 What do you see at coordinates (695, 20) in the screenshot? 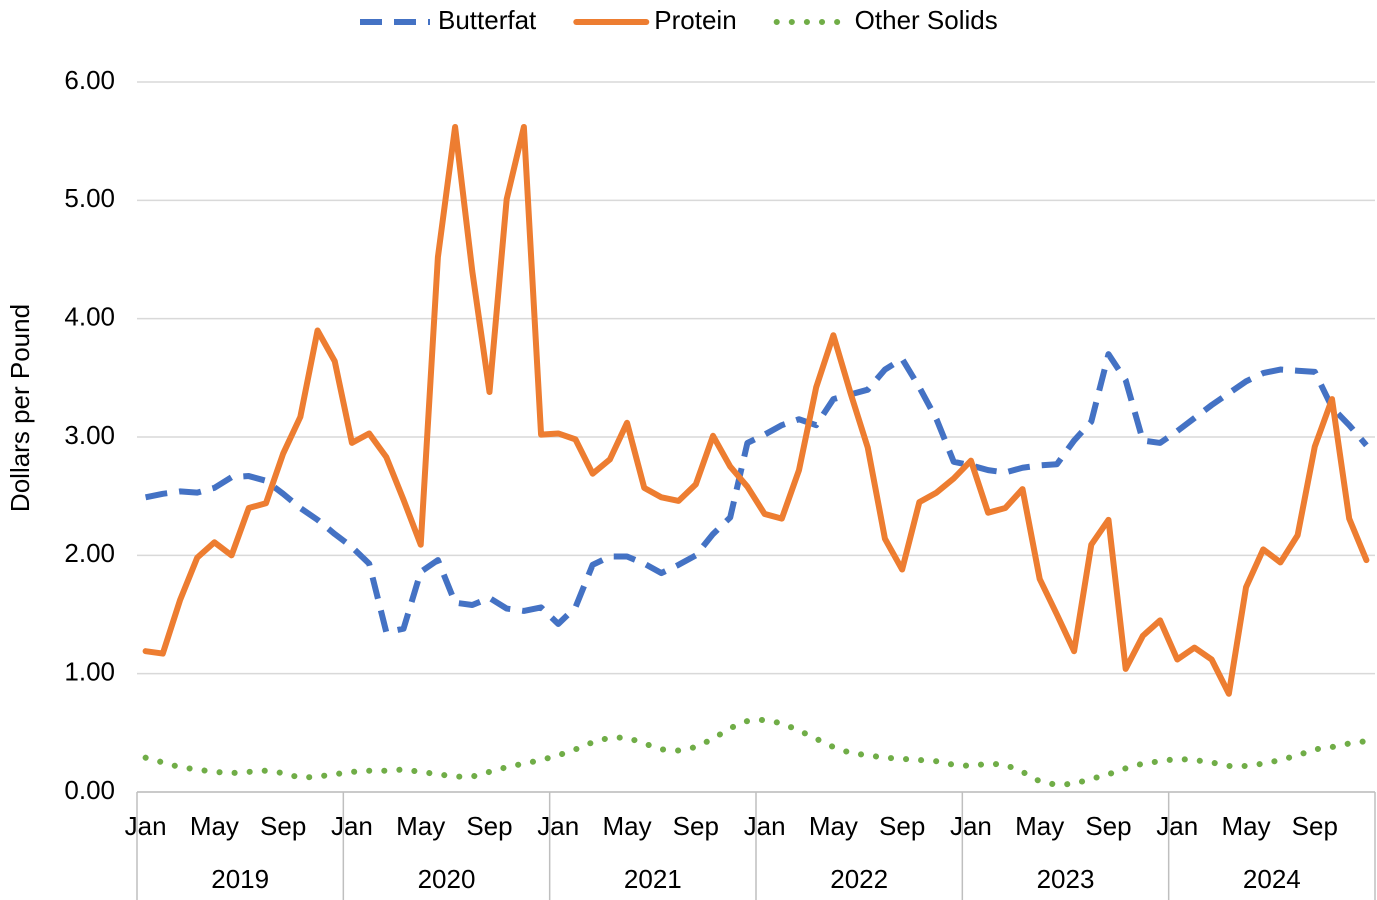
I see `legend-label: Protein` at bounding box center [695, 20].